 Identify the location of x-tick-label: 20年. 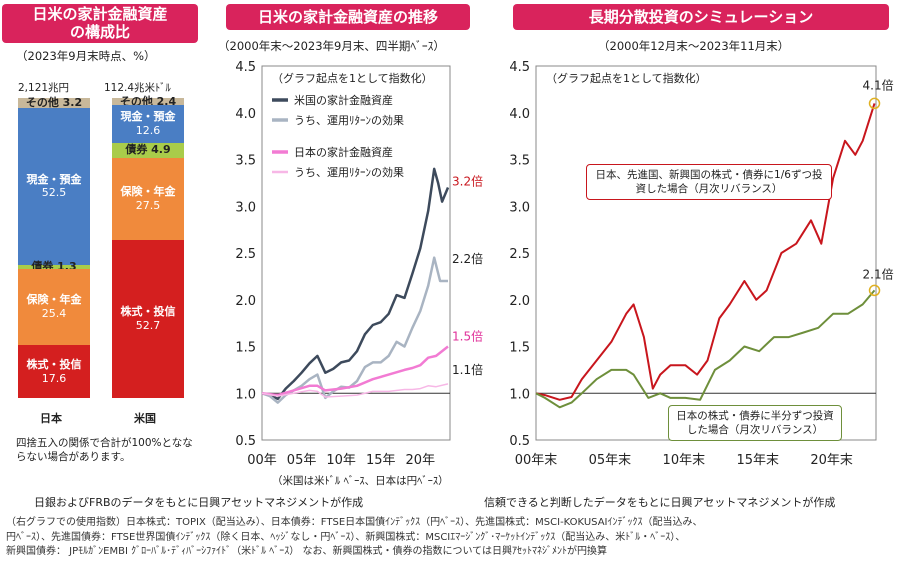
(421, 460).